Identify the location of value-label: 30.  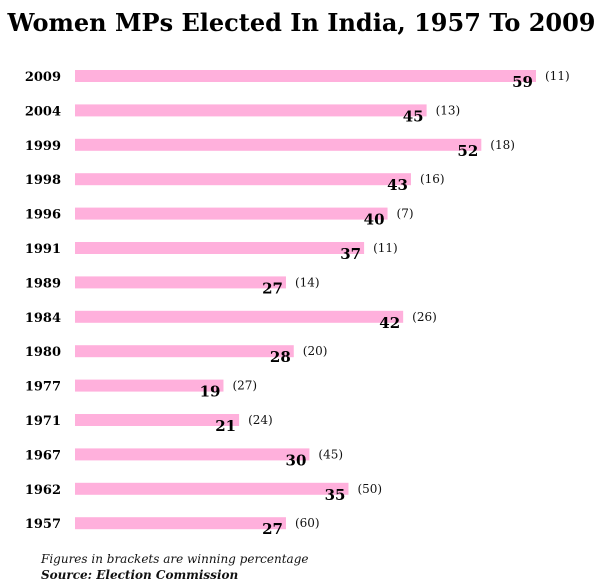
(296, 460).